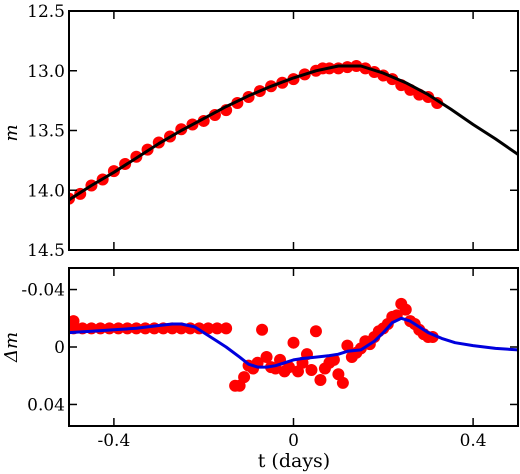 This screenshot has height=474, width=520. I want to click on residual-model-curve, so click(293, 342).